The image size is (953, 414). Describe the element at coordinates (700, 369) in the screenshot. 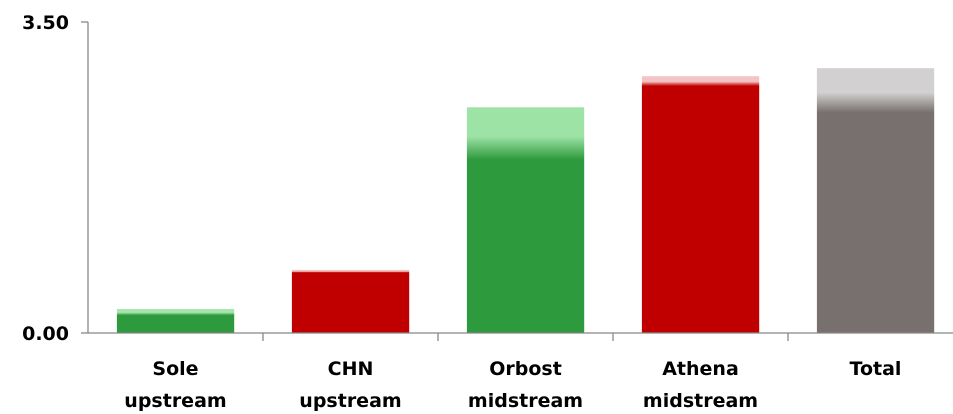

I see `category-label-line: Athena` at that location.